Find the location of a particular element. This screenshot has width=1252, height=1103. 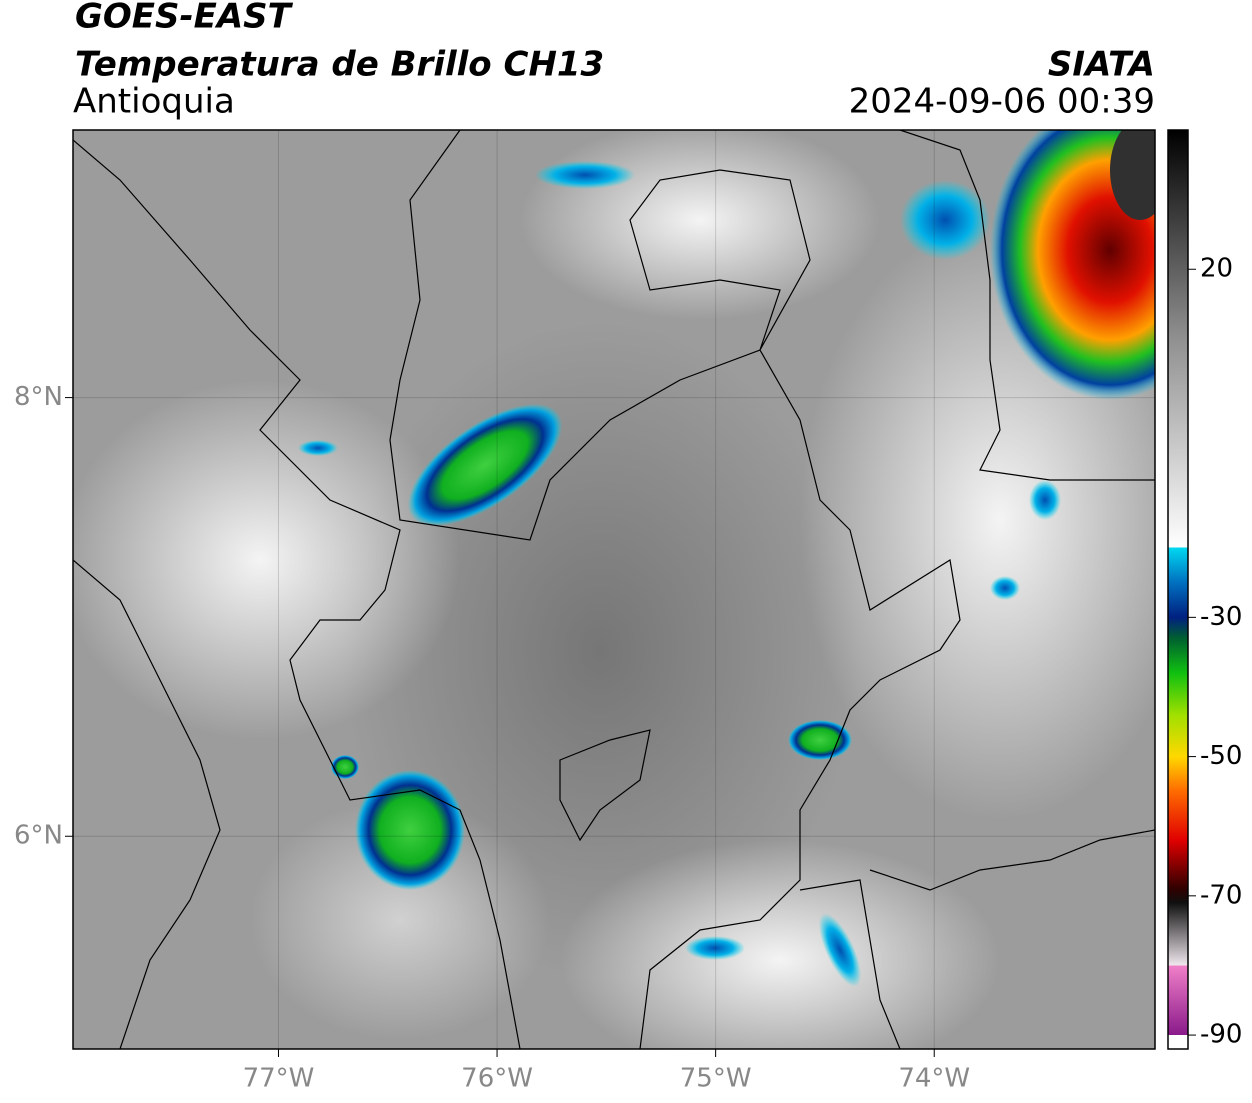

product-title: Temperatura de Brillo CH13 is located at coordinates (339, 65).